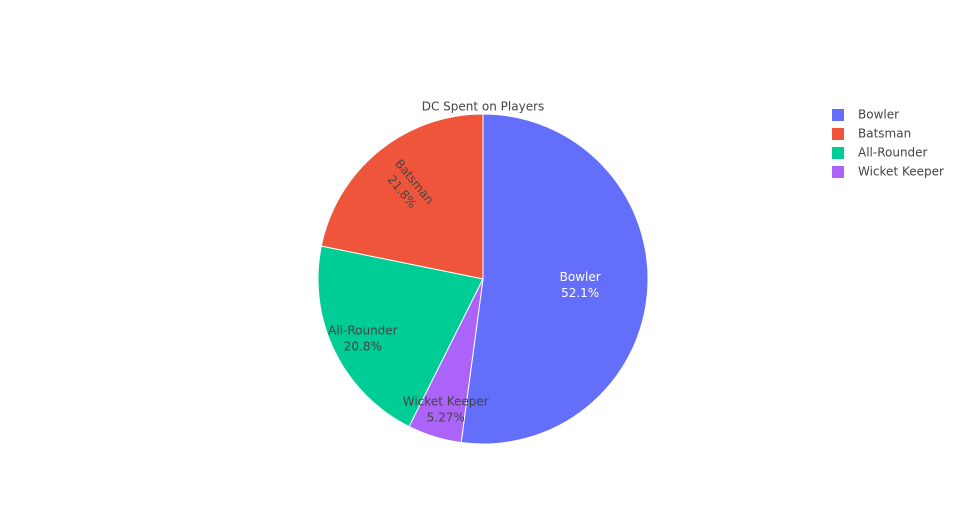 Image resolution: width=967 pixels, height=525 pixels. I want to click on slice-label-percent: 5.27%, so click(446, 417).